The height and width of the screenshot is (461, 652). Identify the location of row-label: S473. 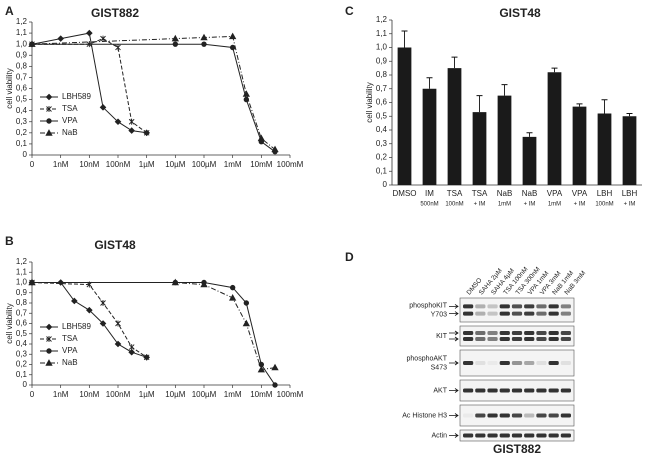
(439, 367).